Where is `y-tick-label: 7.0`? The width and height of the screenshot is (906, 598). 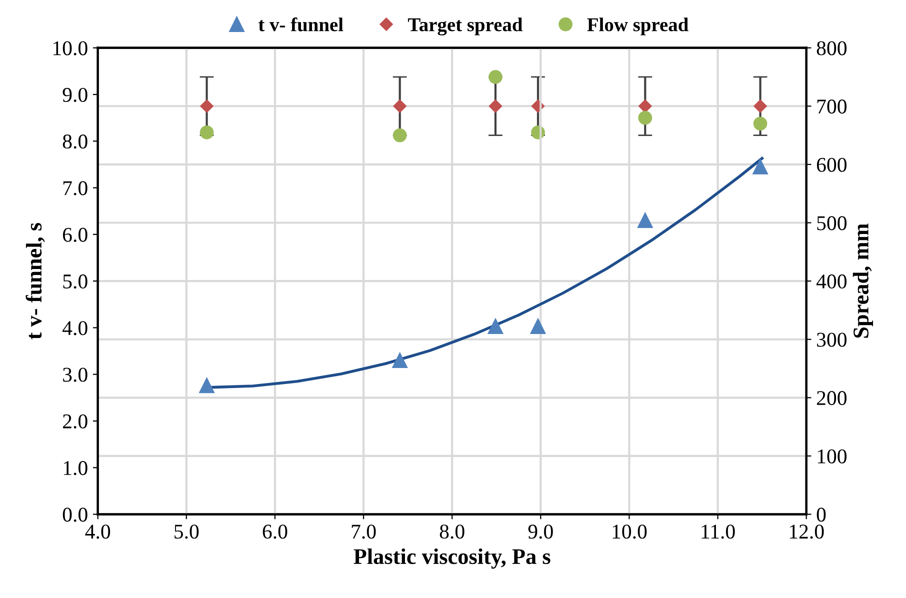
y-tick-label: 7.0 is located at coordinates (75, 188).